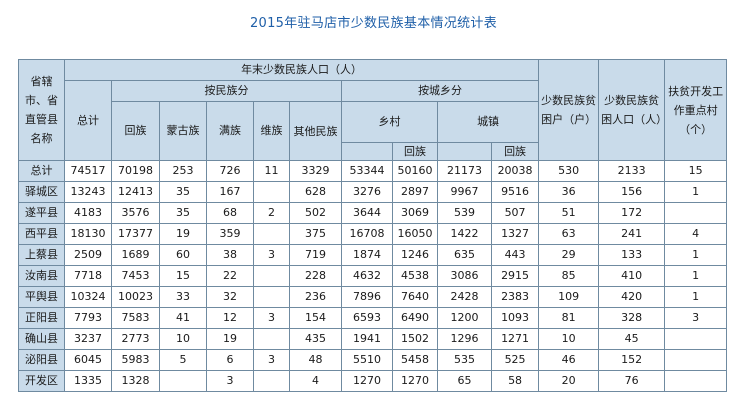  I want to click on cell-region: 泌阳县, so click(41, 360).